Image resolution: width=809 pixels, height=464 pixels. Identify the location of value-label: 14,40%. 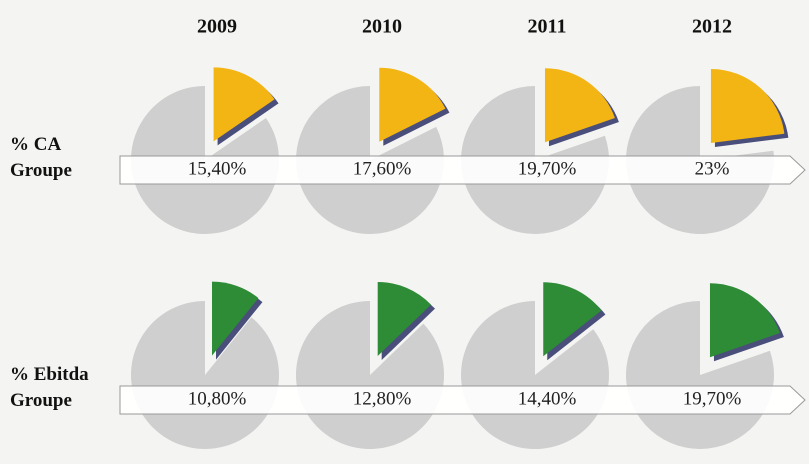
(547, 398).